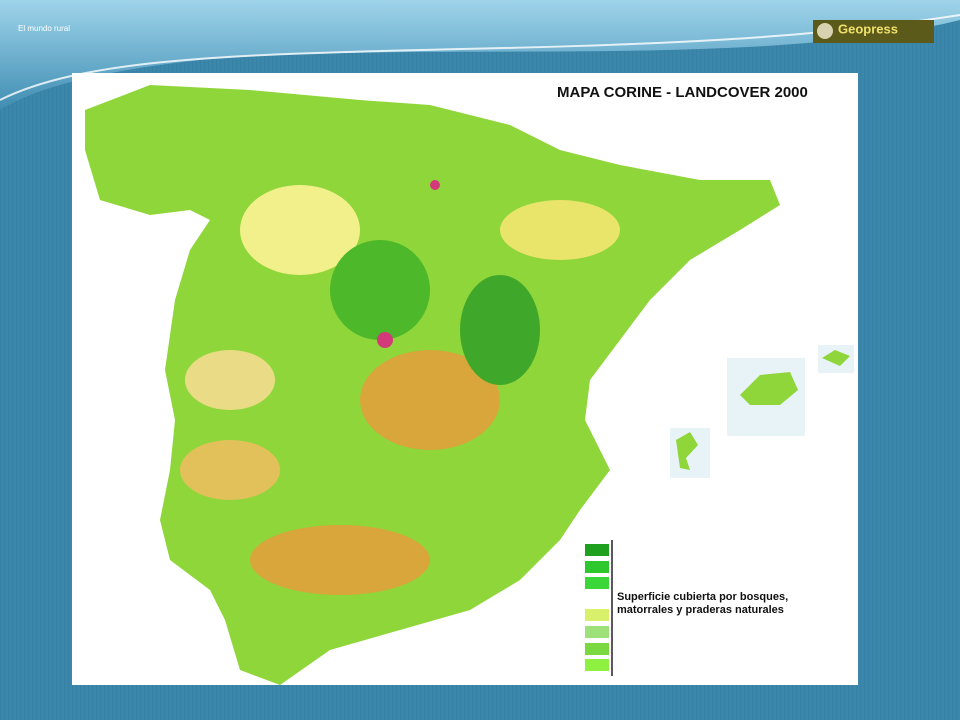 Image resolution: width=960 pixels, height=725 pixels. I want to click on map-title: MAPA CORINE - LANDCOVER 2000, so click(682, 92).